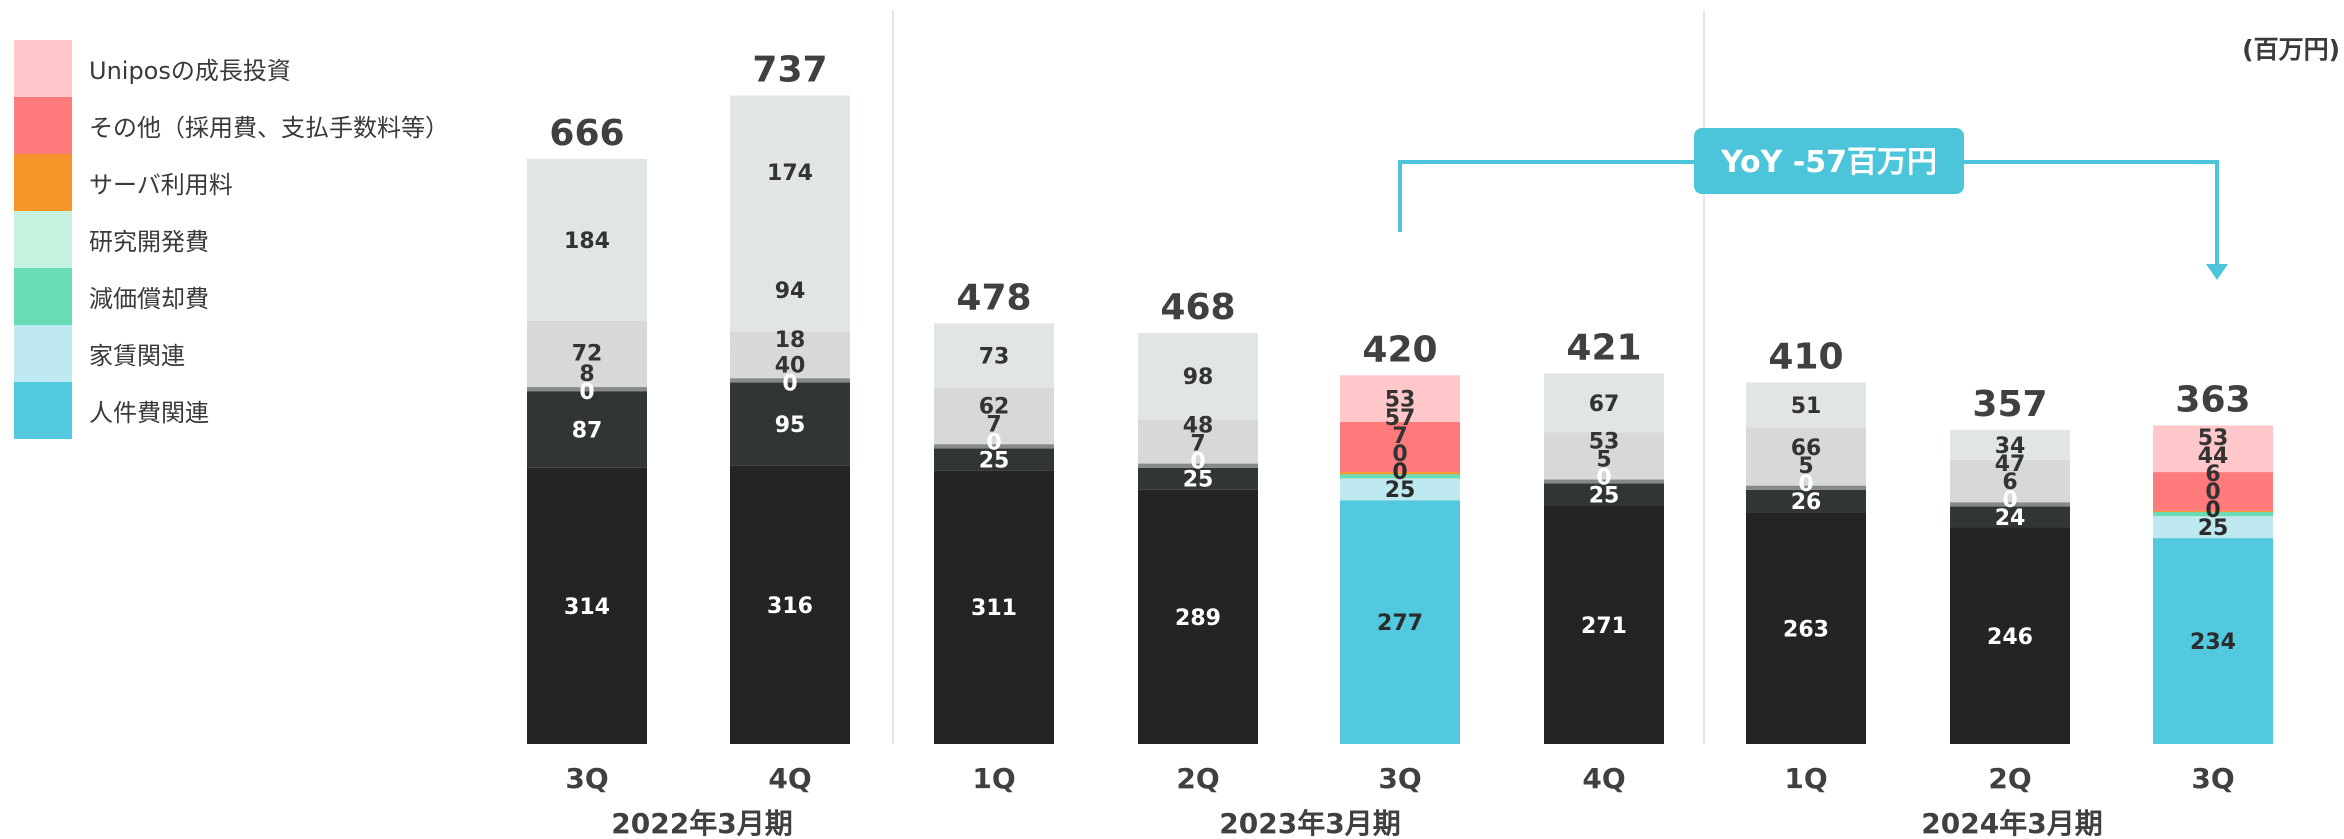 This screenshot has height=839, width=2344. Describe the element at coordinates (1197, 307) in the screenshot. I see `total-label: 468` at that location.